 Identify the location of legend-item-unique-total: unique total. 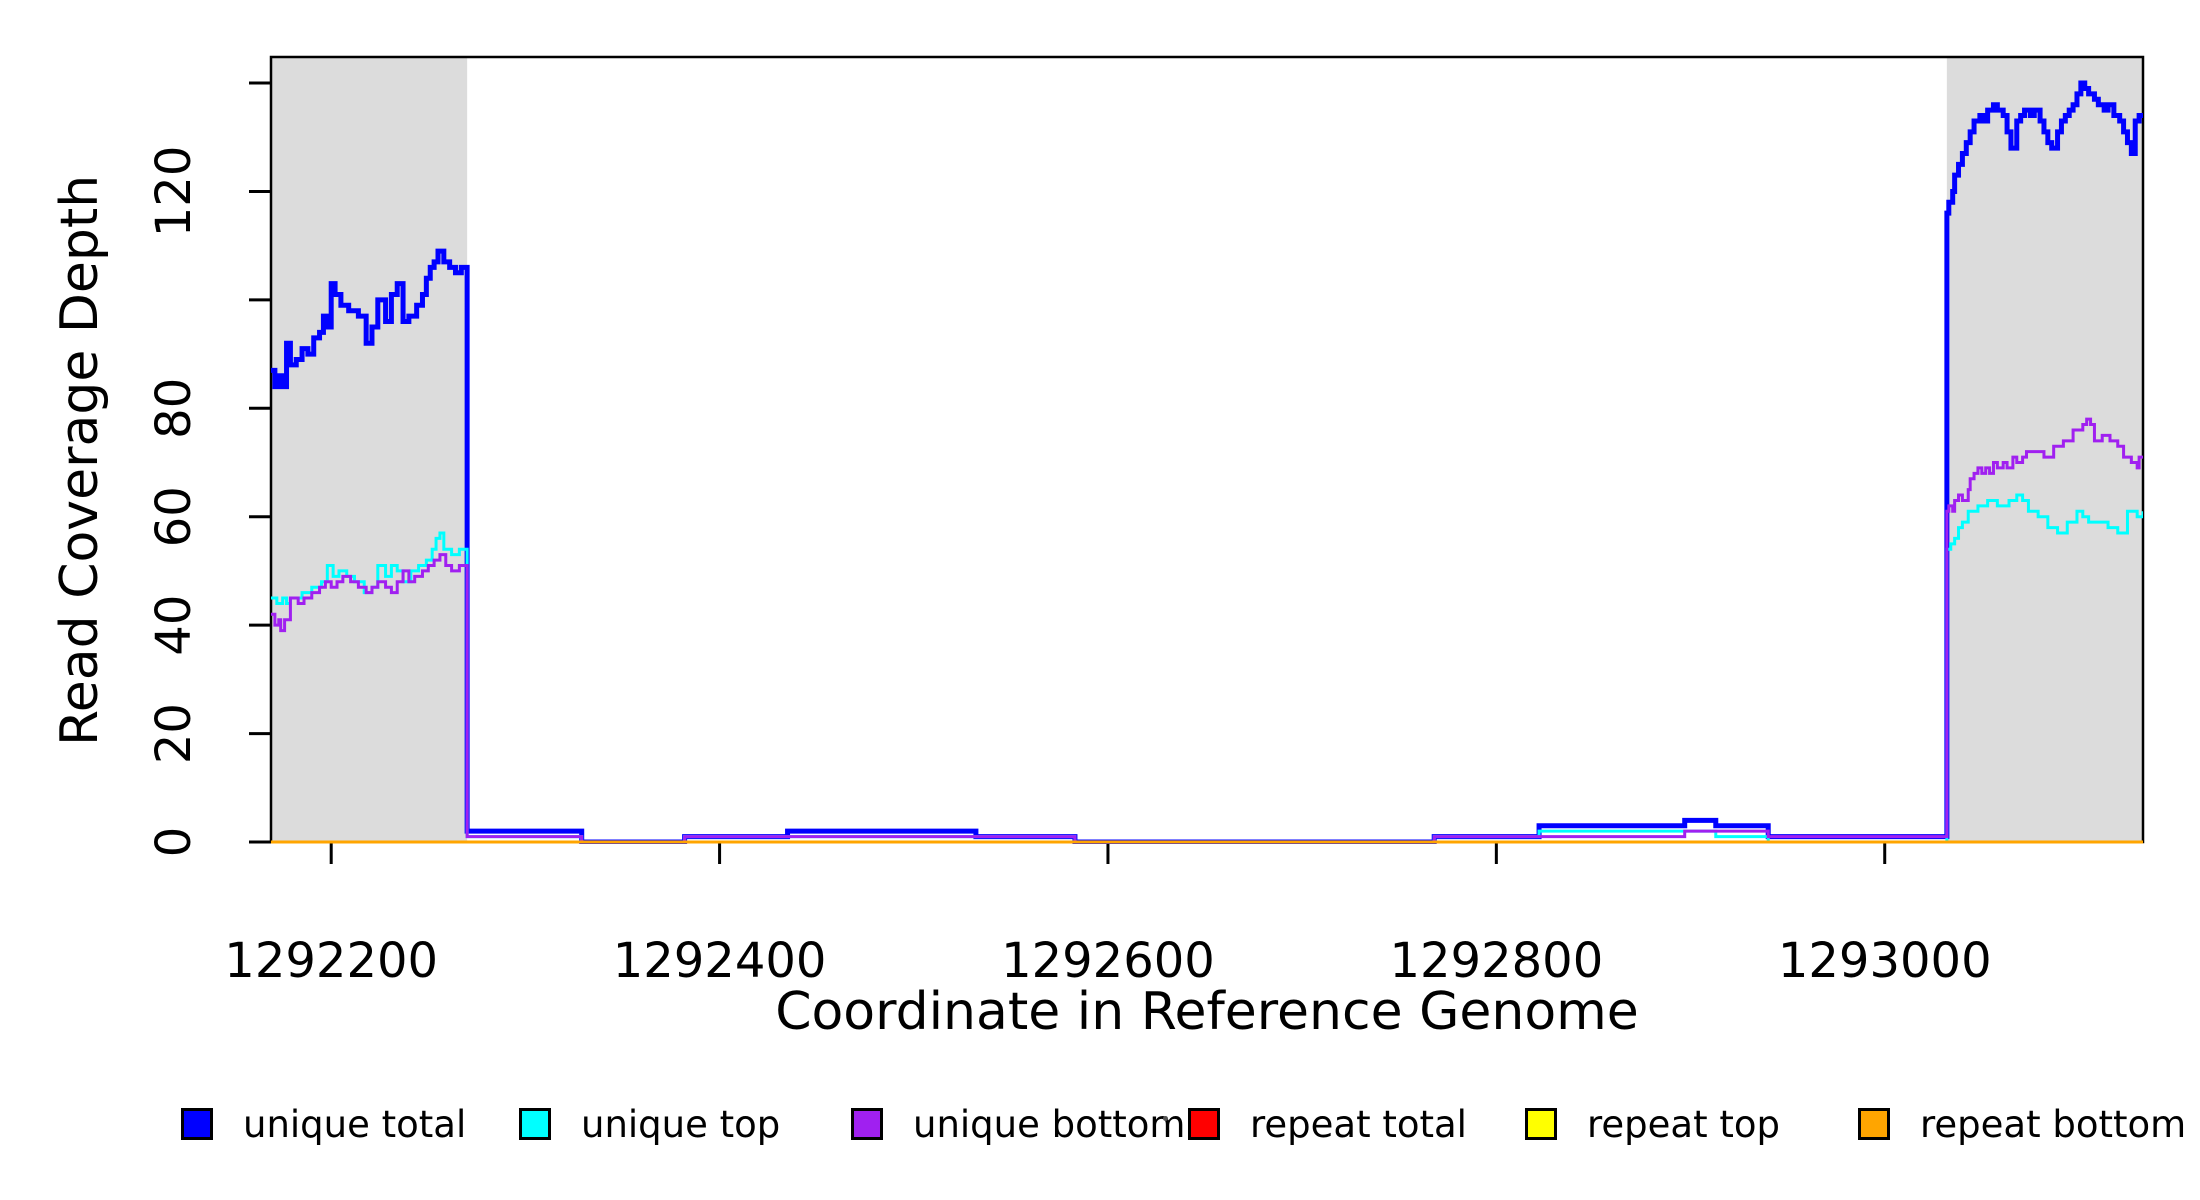
(323, 1124).